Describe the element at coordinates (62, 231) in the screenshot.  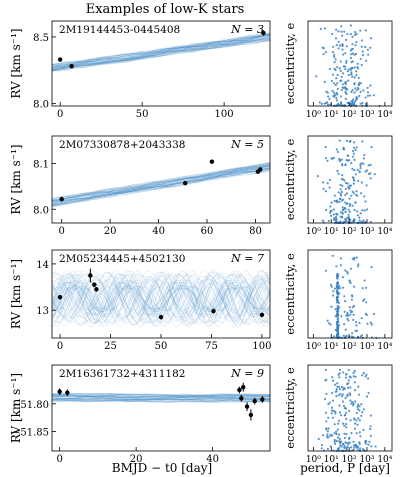
I see `x-tick-label: 0` at that location.